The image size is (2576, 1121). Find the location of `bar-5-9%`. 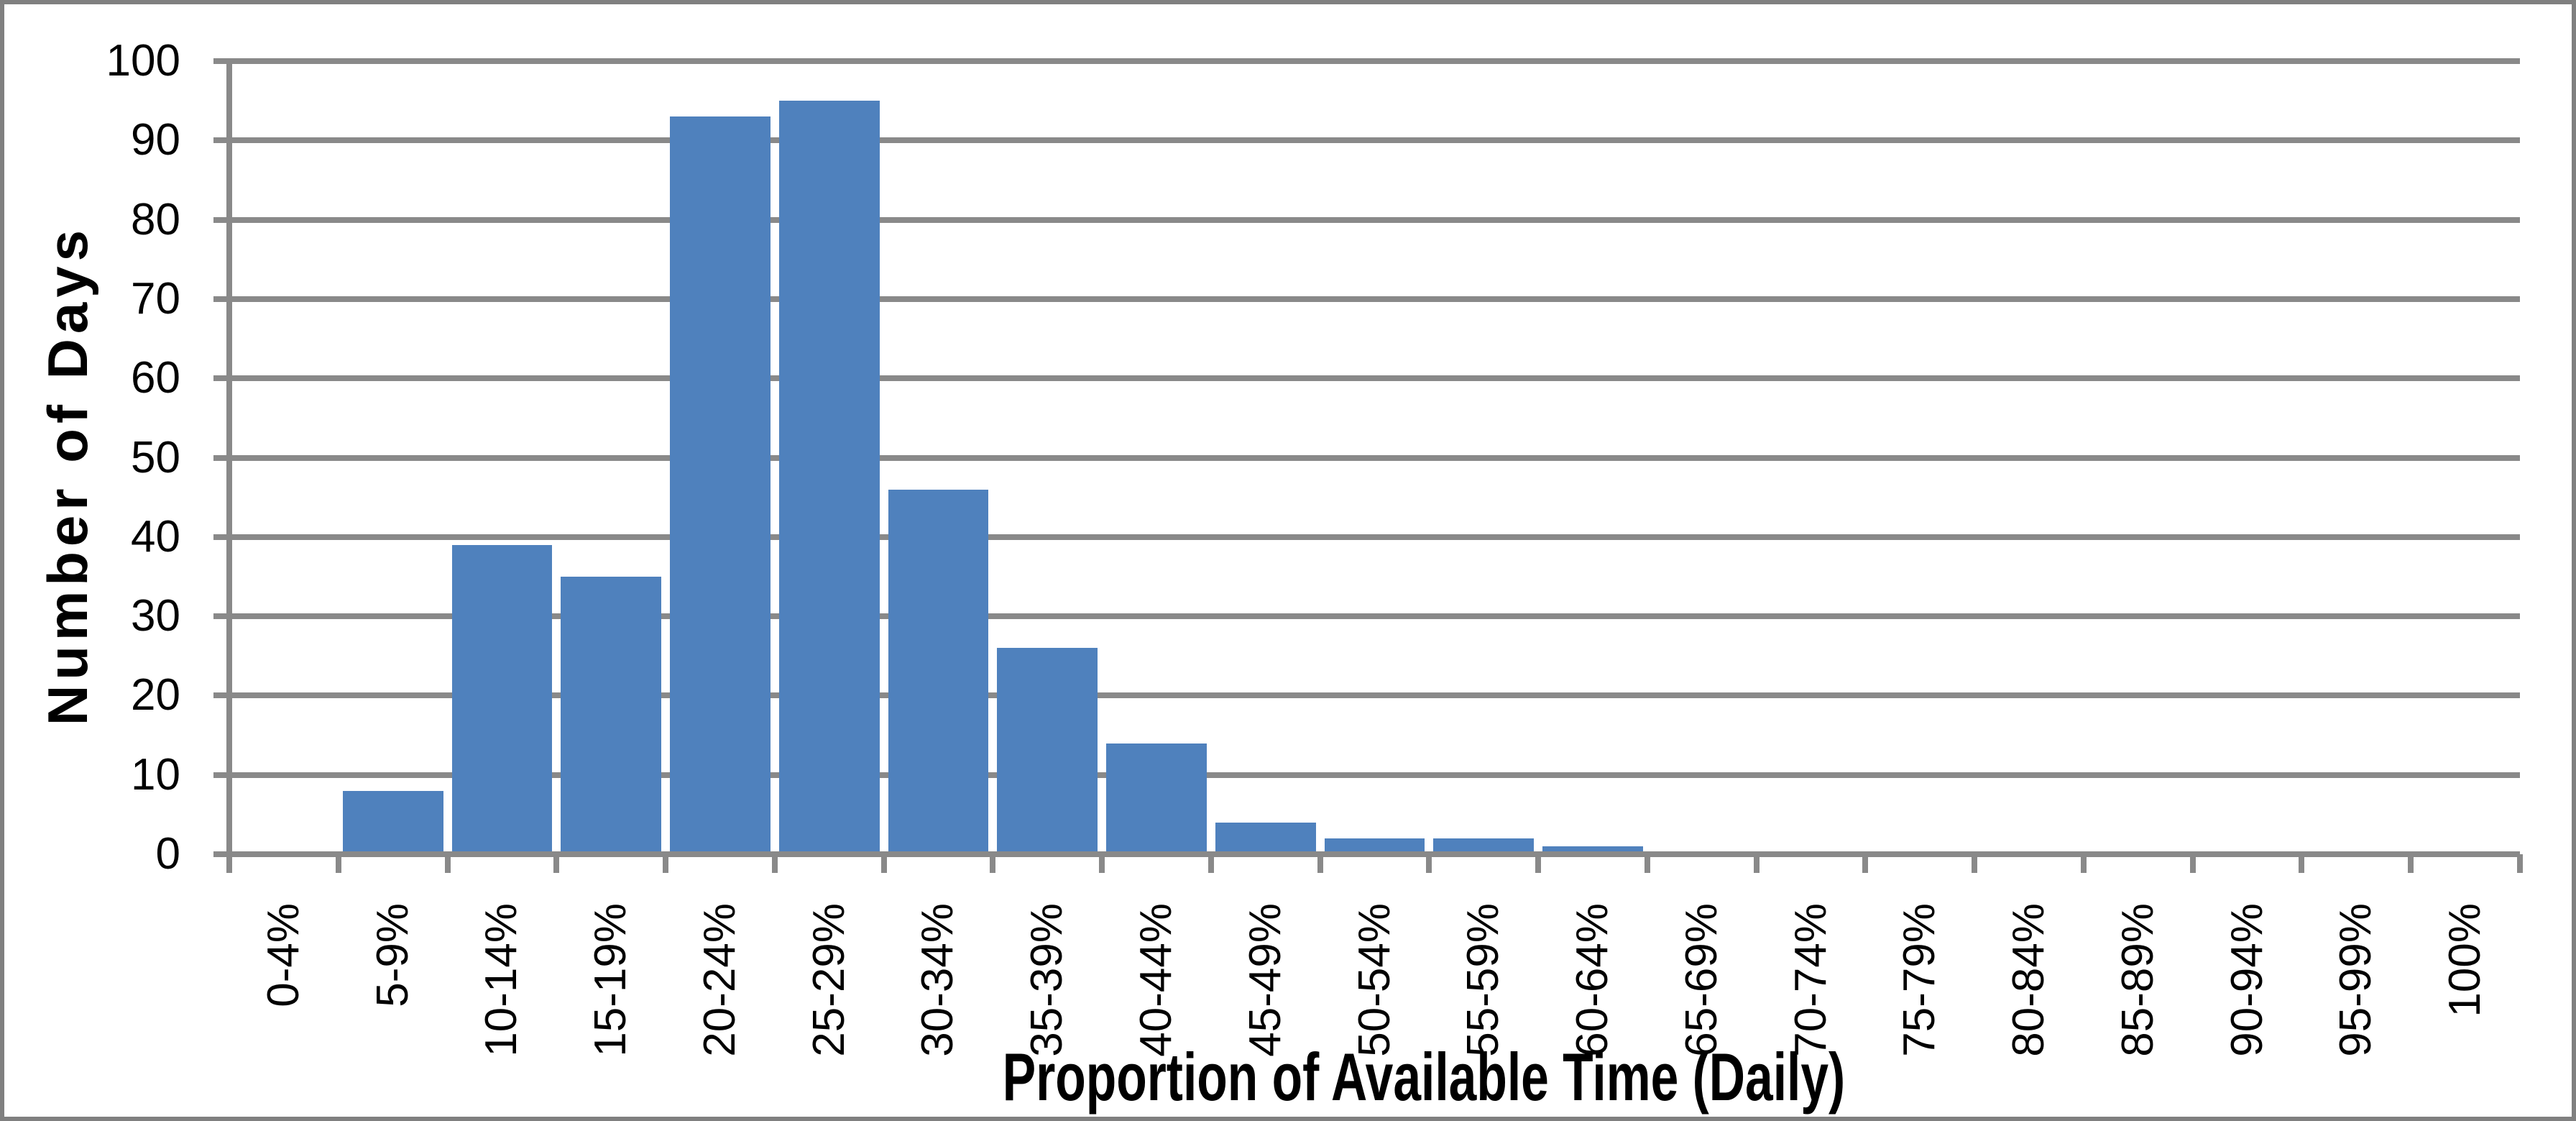

bar-5-9% is located at coordinates (392, 820).